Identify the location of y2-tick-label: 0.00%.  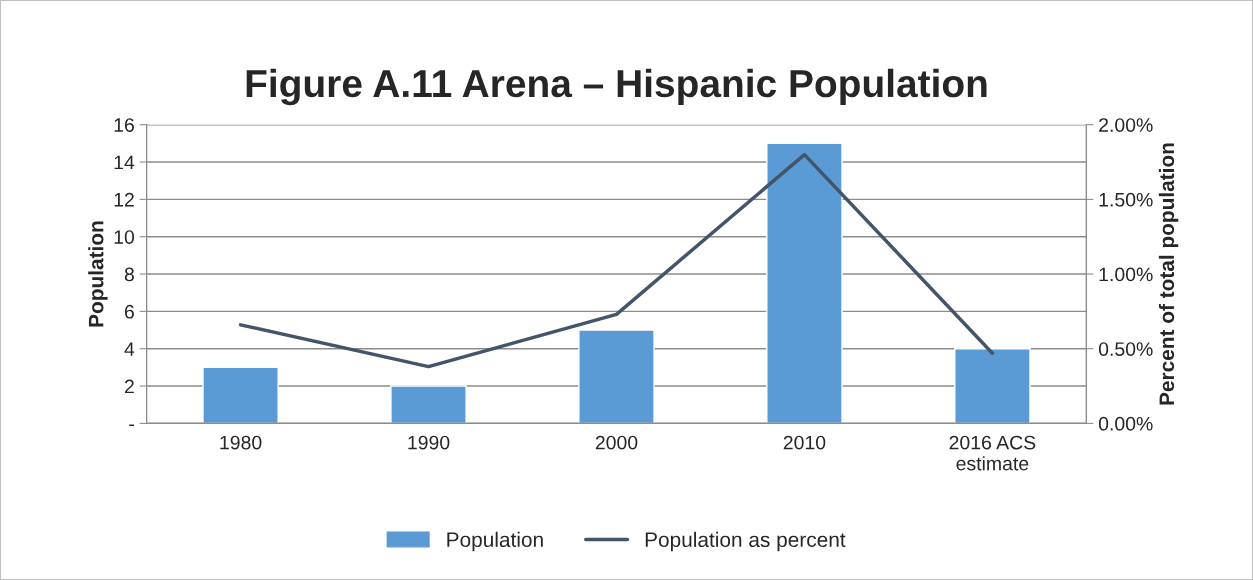
(1125, 423).